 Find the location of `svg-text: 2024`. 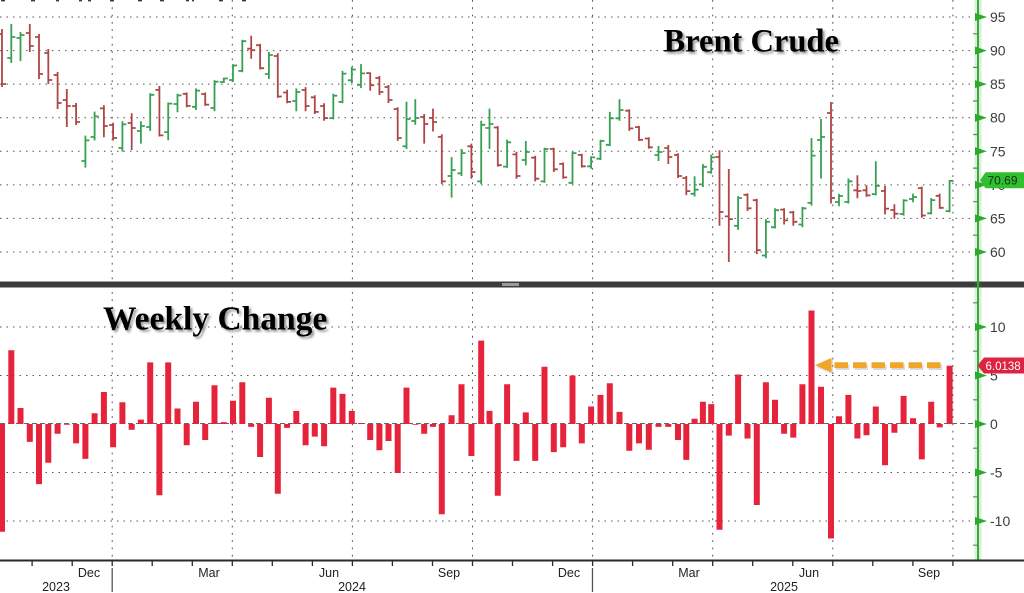

svg-text: 2024 is located at coordinates (352, 586).